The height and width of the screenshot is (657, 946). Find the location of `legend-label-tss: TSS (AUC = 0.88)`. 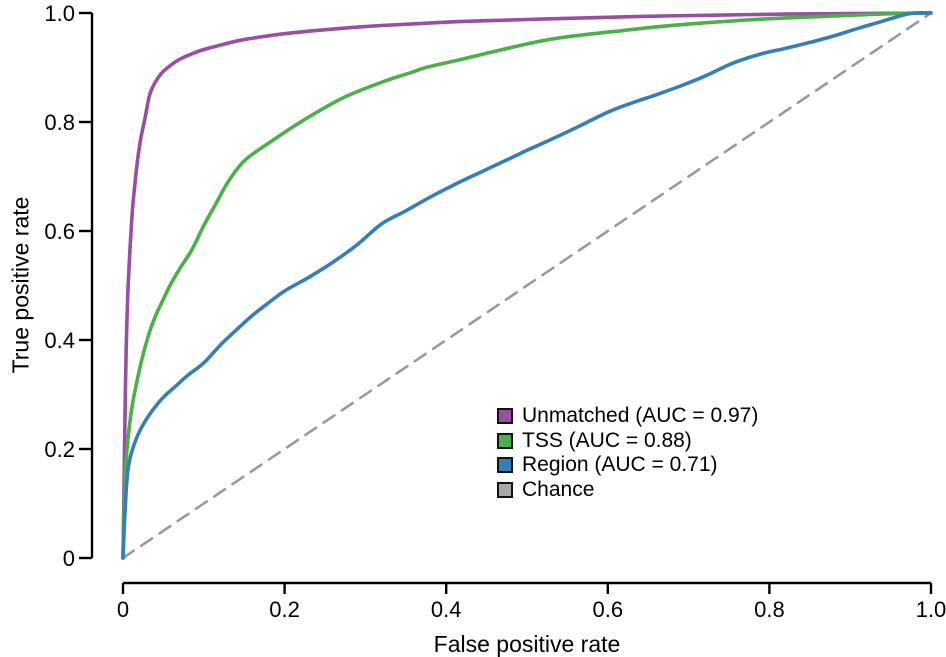

legend-label-tss: TSS (AUC = 0.88) is located at coordinates (607, 440).